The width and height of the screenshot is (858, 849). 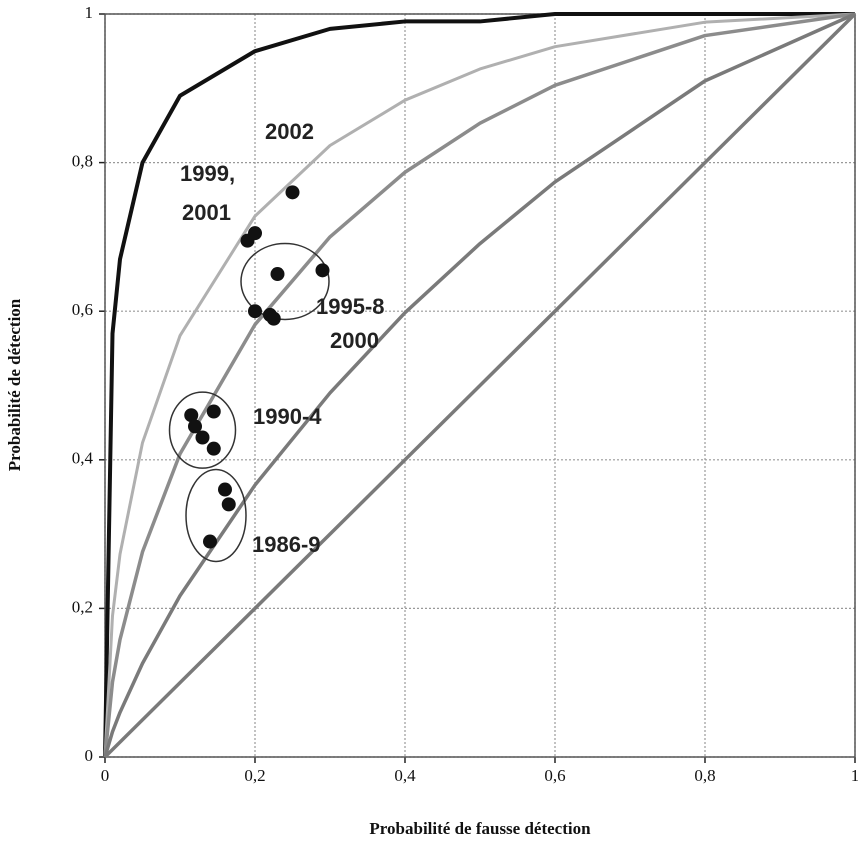 What do you see at coordinates (405, 775) in the screenshot?
I see `x-tick-label: 0,4` at bounding box center [405, 775].